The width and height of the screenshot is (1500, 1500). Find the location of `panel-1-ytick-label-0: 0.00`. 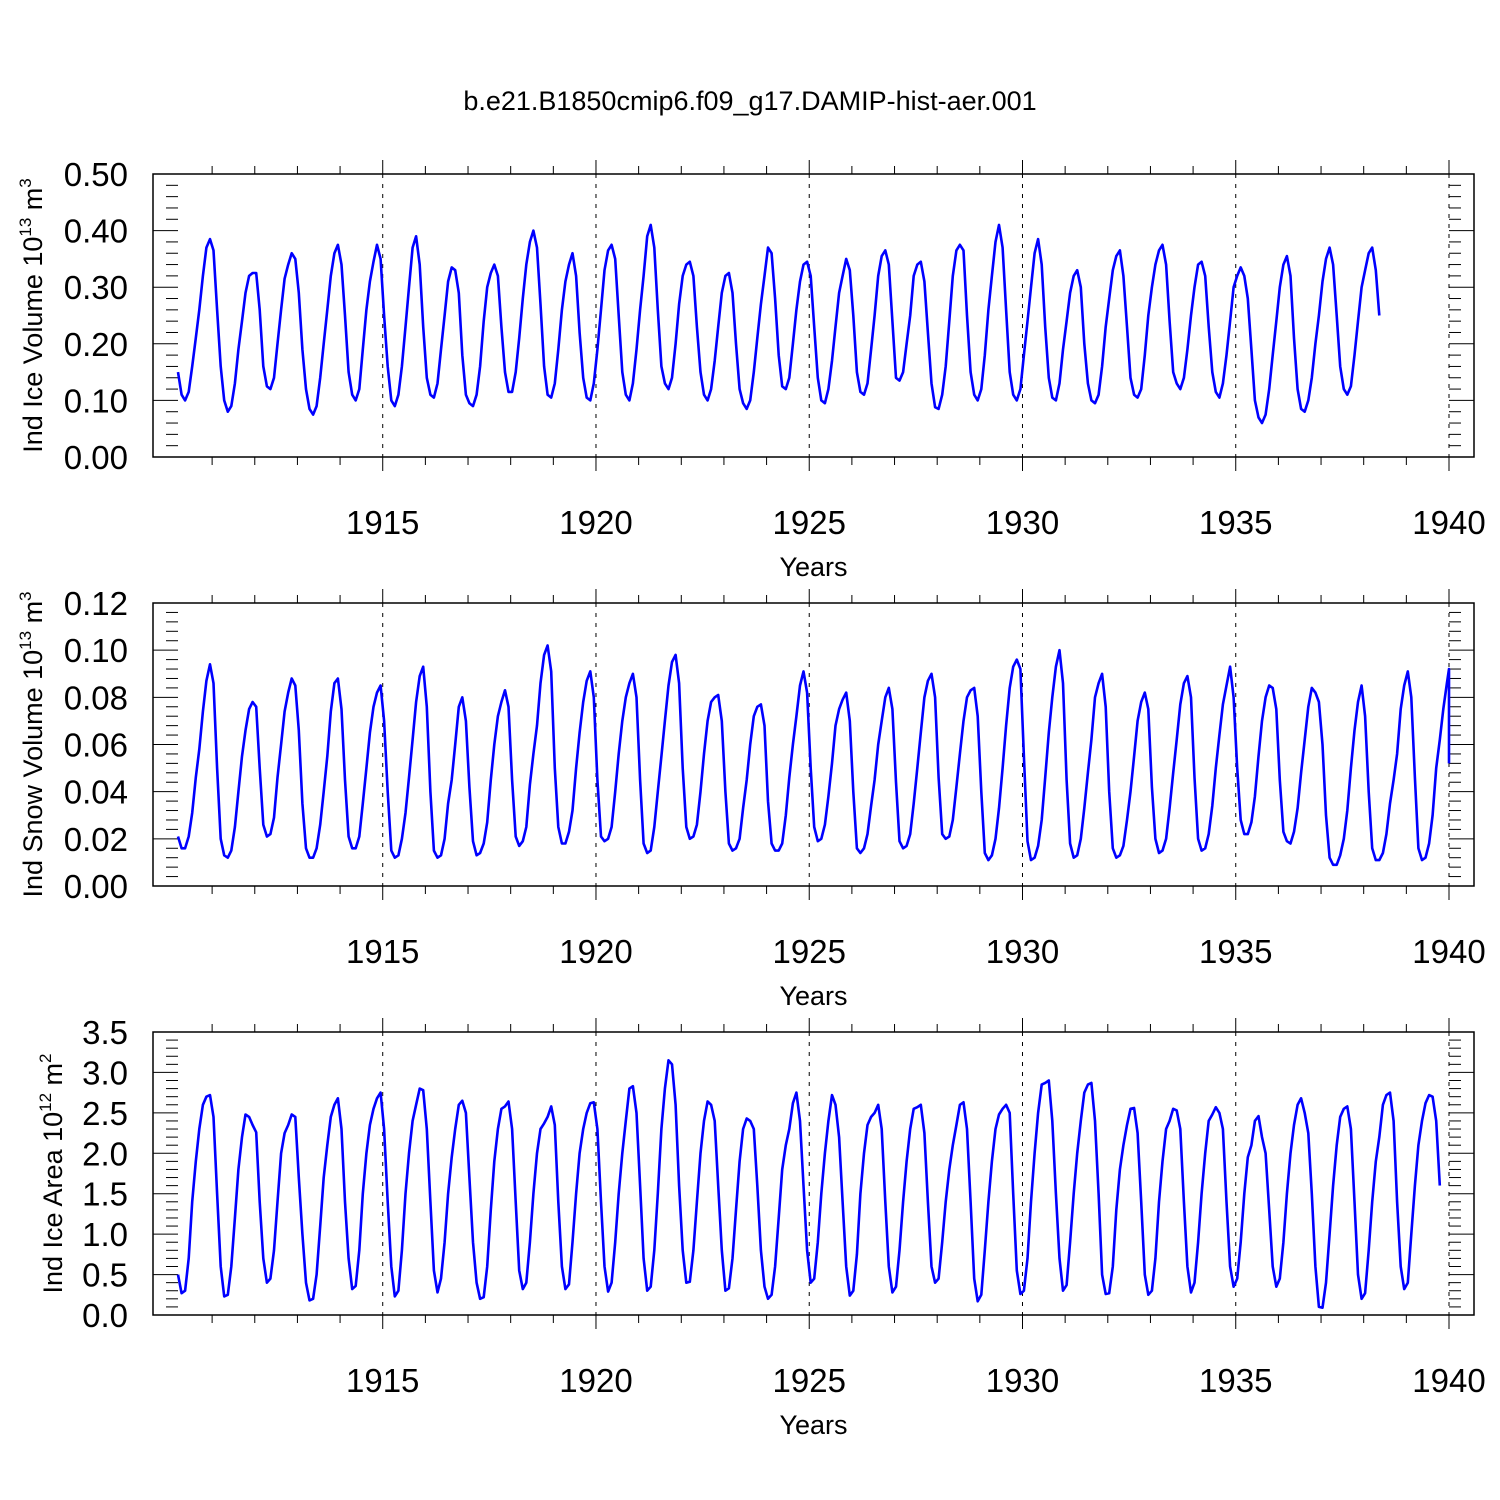

panel-1-ytick-label-0: 0.00 is located at coordinates (96, 457).